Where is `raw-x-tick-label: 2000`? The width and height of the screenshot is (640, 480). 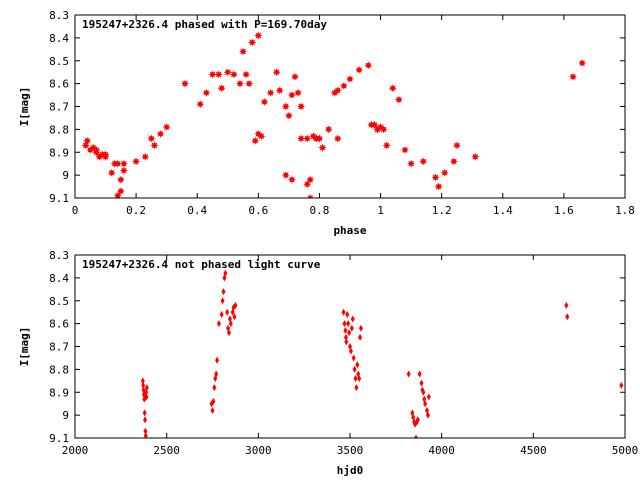
raw-x-tick-label: 2000 is located at coordinates (75, 450).